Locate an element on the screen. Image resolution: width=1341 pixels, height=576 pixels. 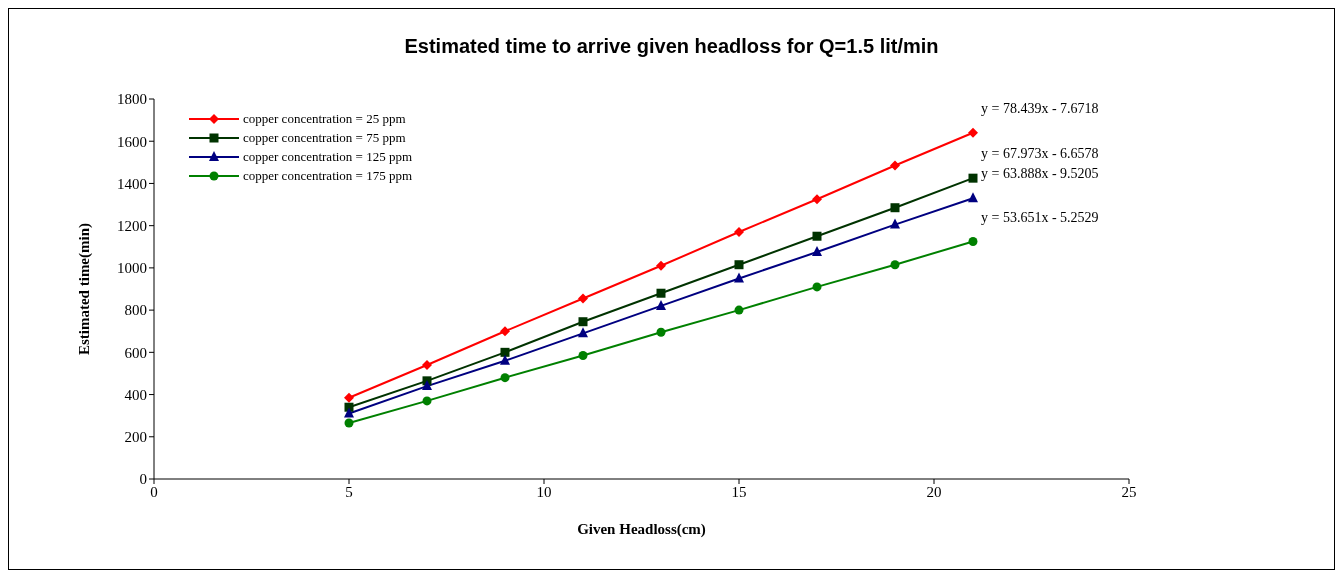
y-tick-label: 800 is located at coordinates (135, 310).